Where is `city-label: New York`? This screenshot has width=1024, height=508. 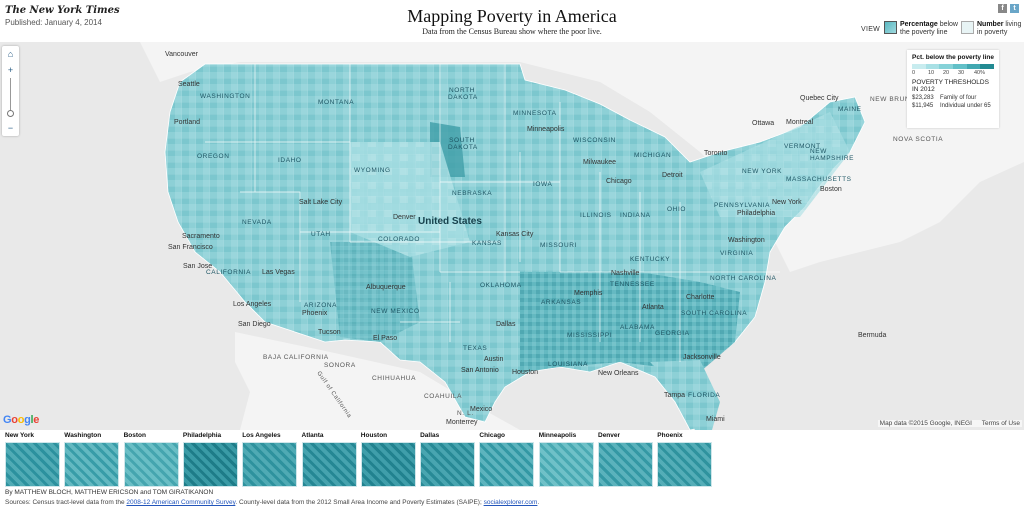
city-label: New York is located at coordinates (787, 202).